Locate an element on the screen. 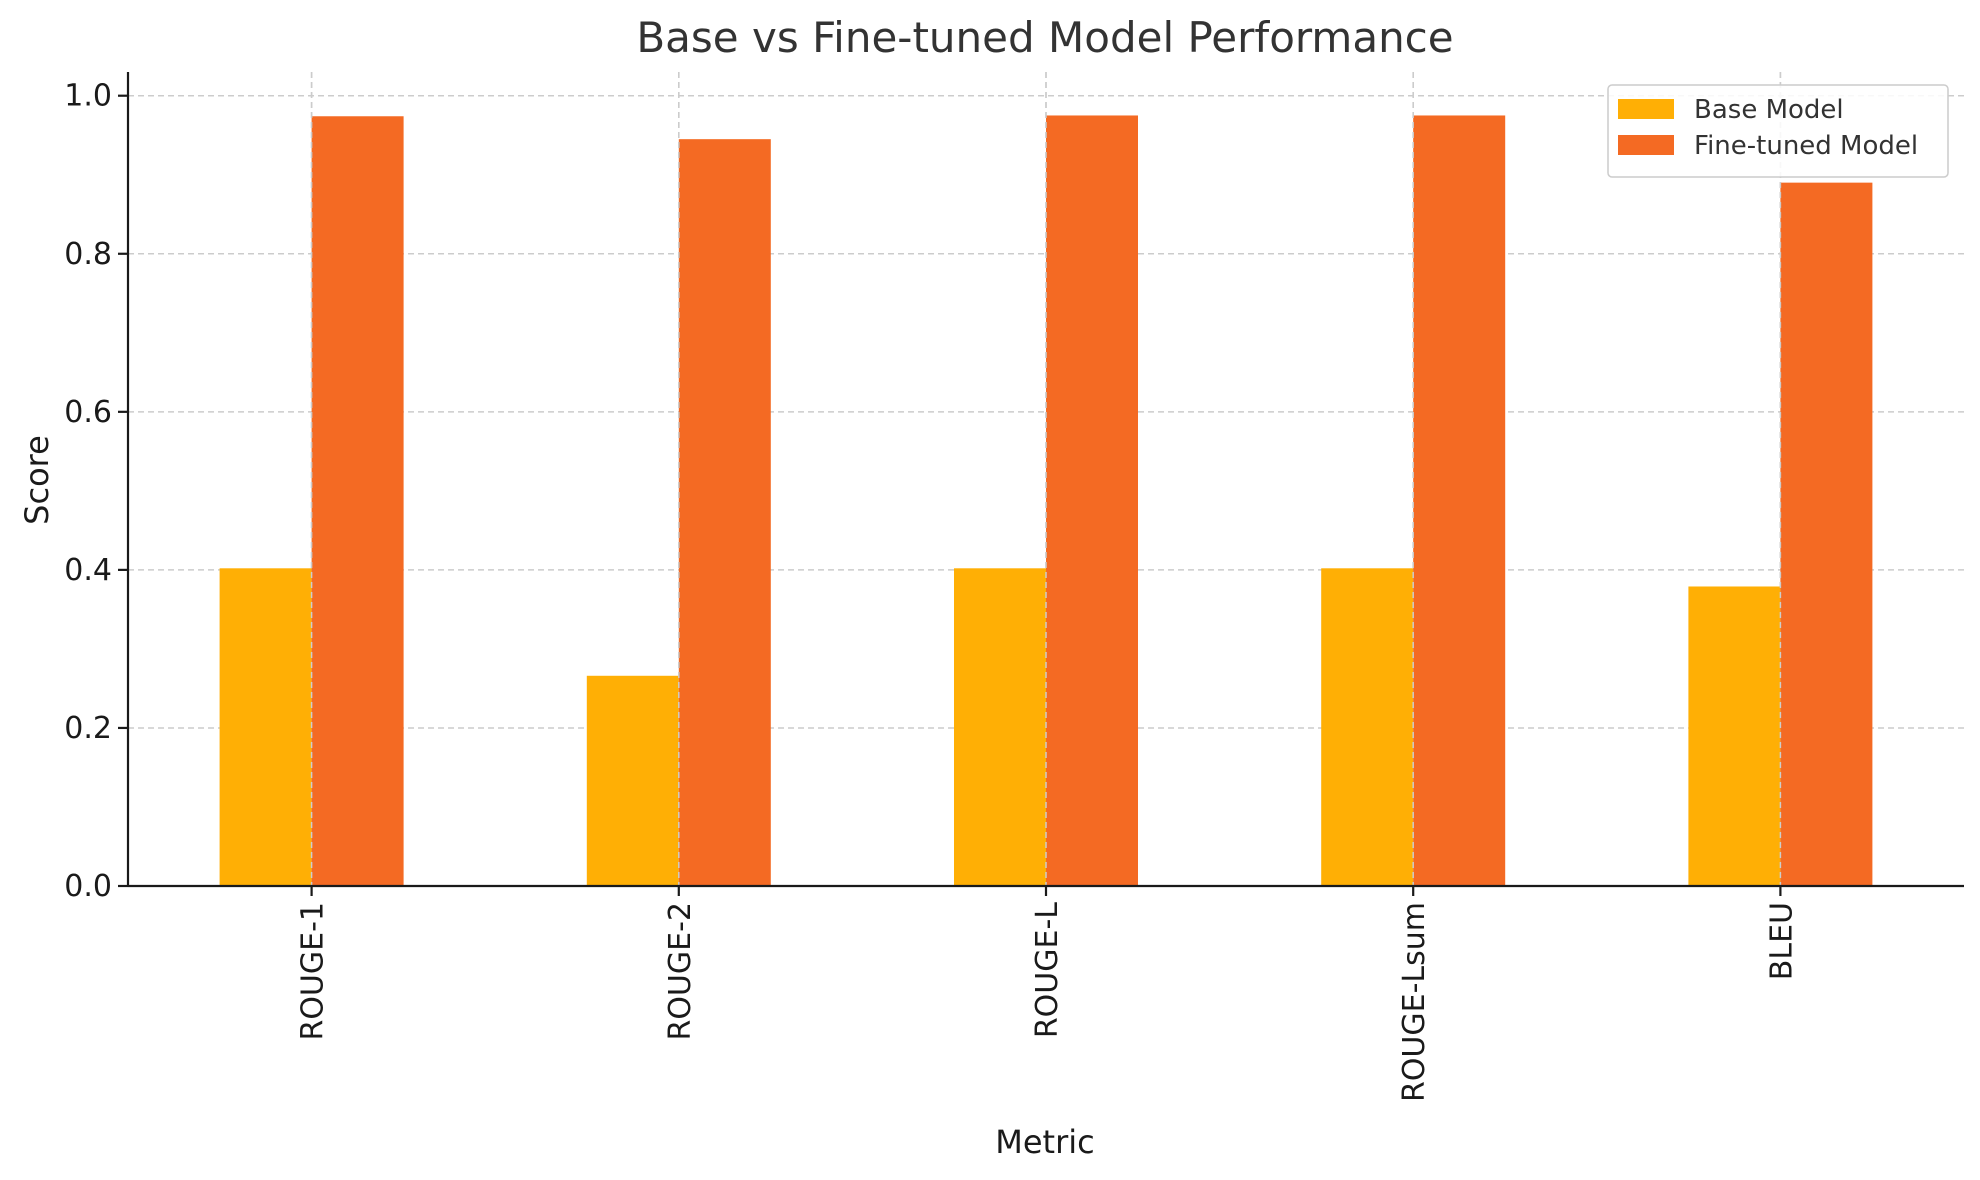  x-tick-labels: ROUGE-1 ROUGE-2 ROUGE-L ROUGE-Lsum BLEU is located at coordinates (1047, 994).